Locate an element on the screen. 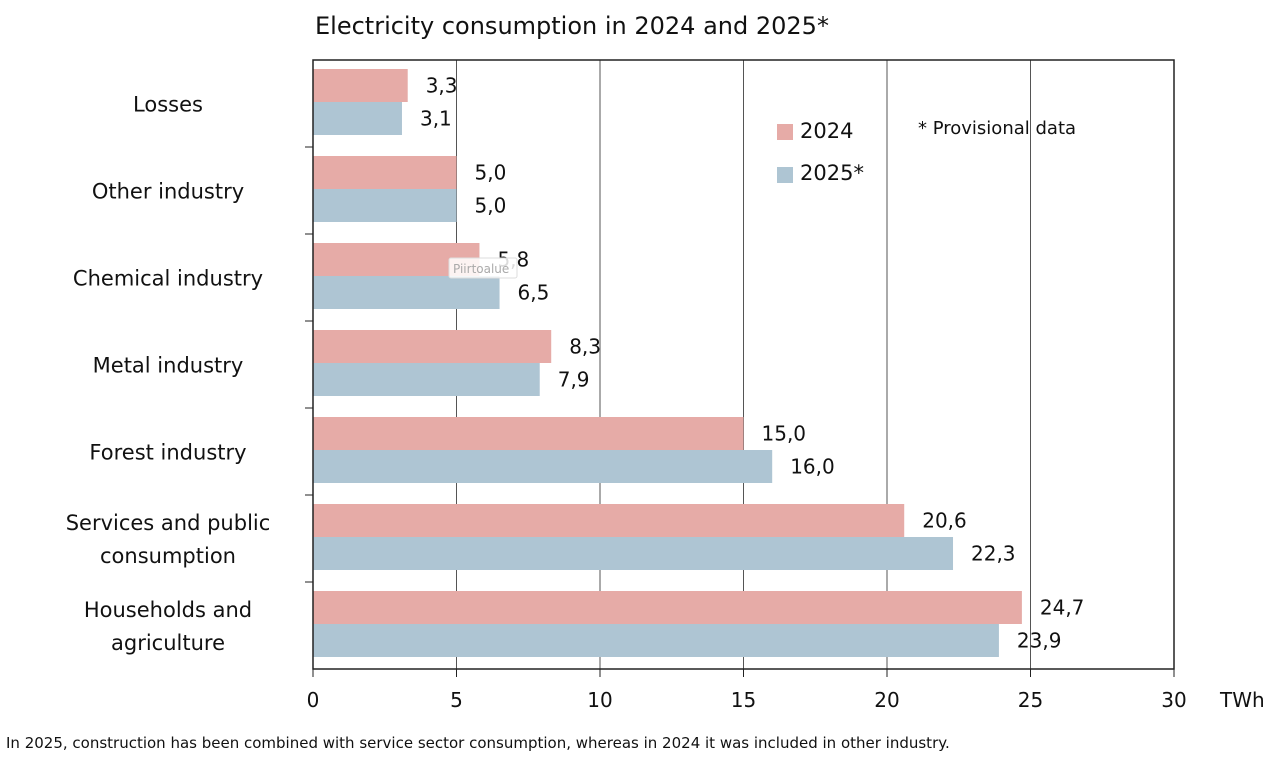  x-tick-label: 0 is located at coordinates (313, 700).